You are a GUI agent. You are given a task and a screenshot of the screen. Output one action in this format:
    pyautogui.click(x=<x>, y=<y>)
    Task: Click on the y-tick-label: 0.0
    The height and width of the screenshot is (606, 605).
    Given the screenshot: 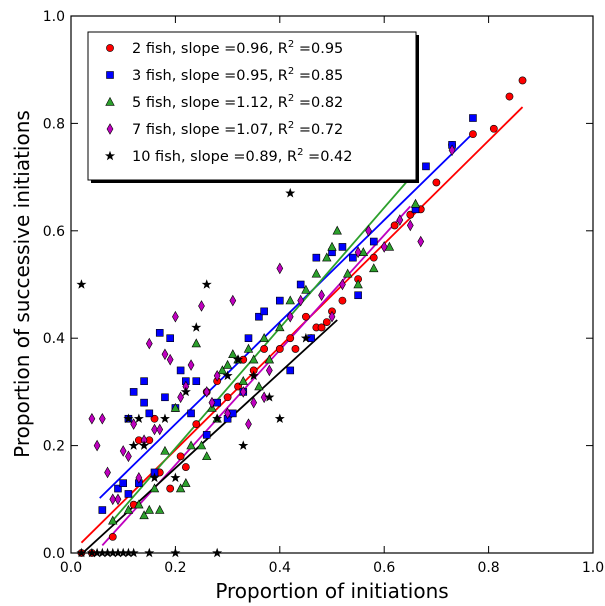 What is the action you would take?
    pyautogui.click(x=54, y=554)
    